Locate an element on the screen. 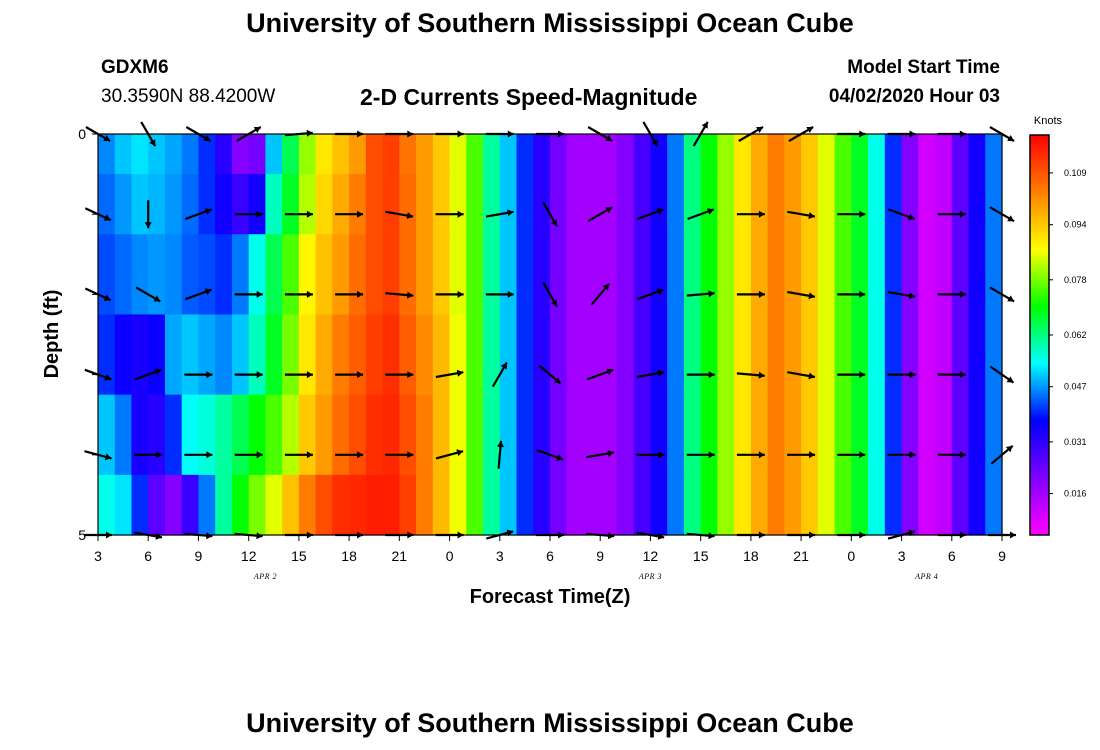 The image size is (1100, 750). colorbar-gradient is located at coordinates (1039, 335).